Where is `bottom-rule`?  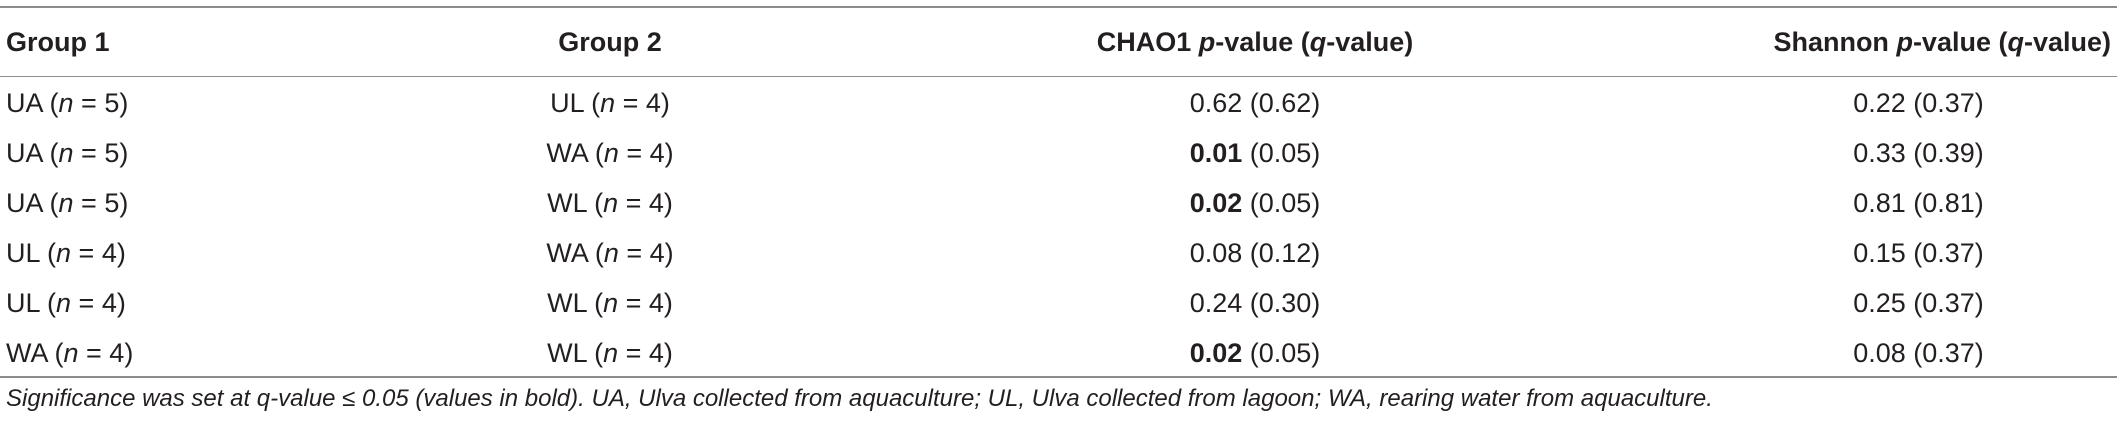
bottom-rule is located at coordinates (1058, 377).